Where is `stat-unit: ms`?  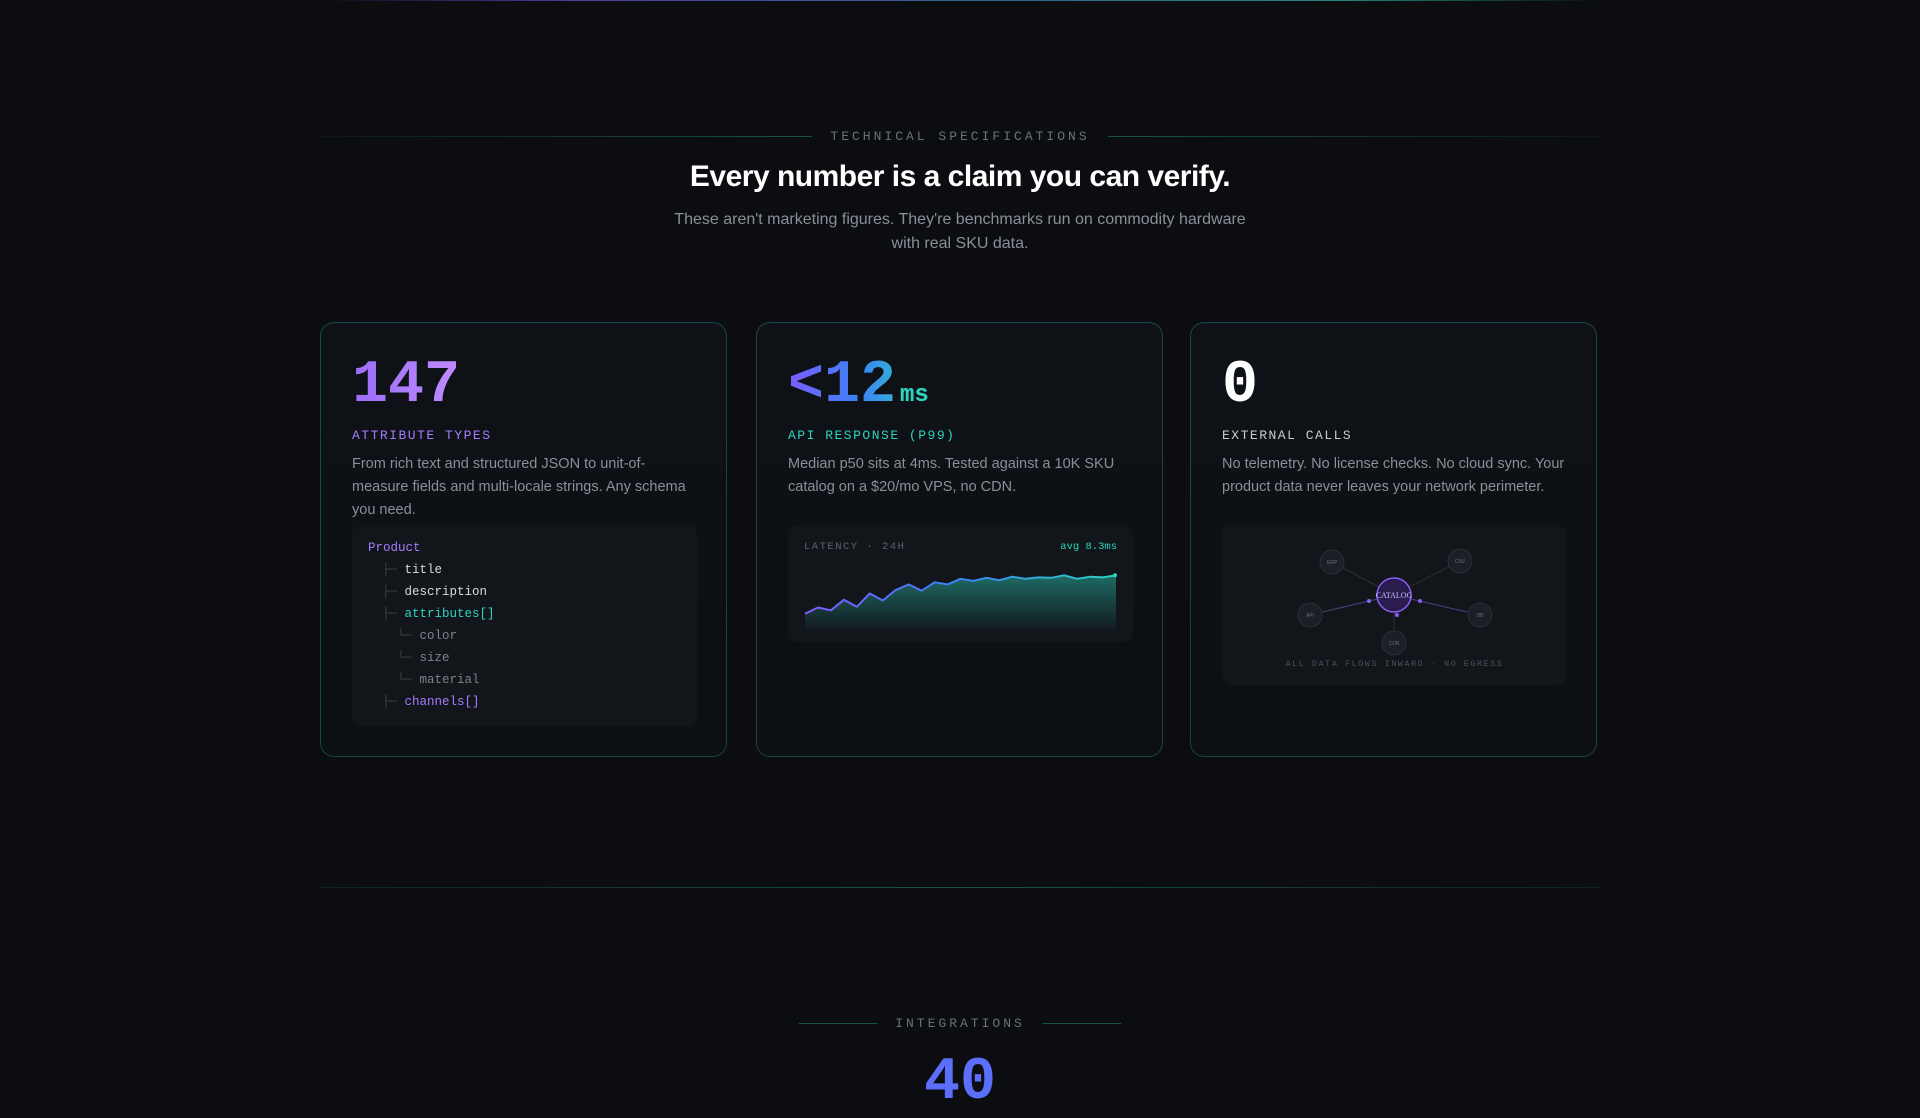 stat-unit: ms is located at coordinates (914, 395).